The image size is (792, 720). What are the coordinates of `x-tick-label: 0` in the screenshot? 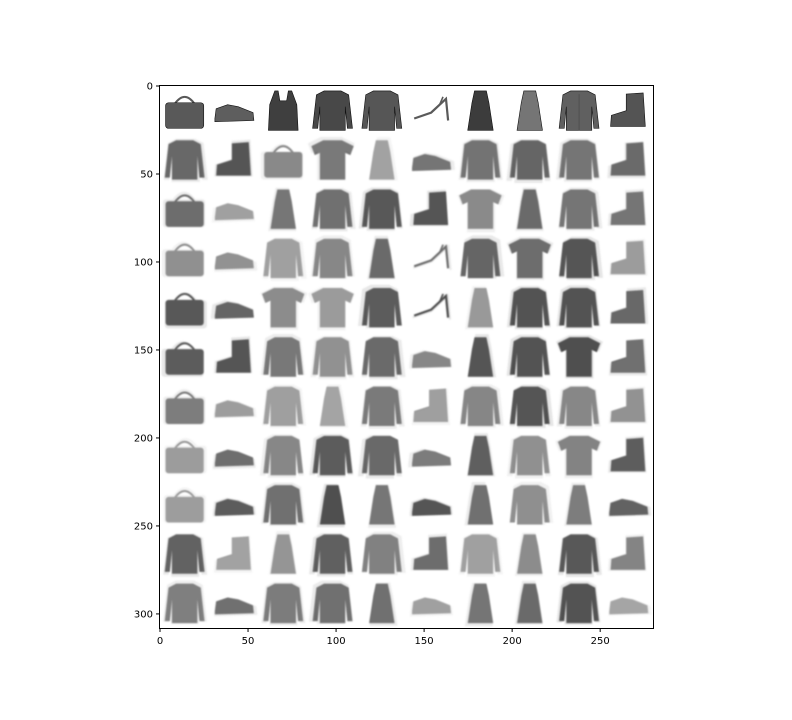 It's located at (160, 641).